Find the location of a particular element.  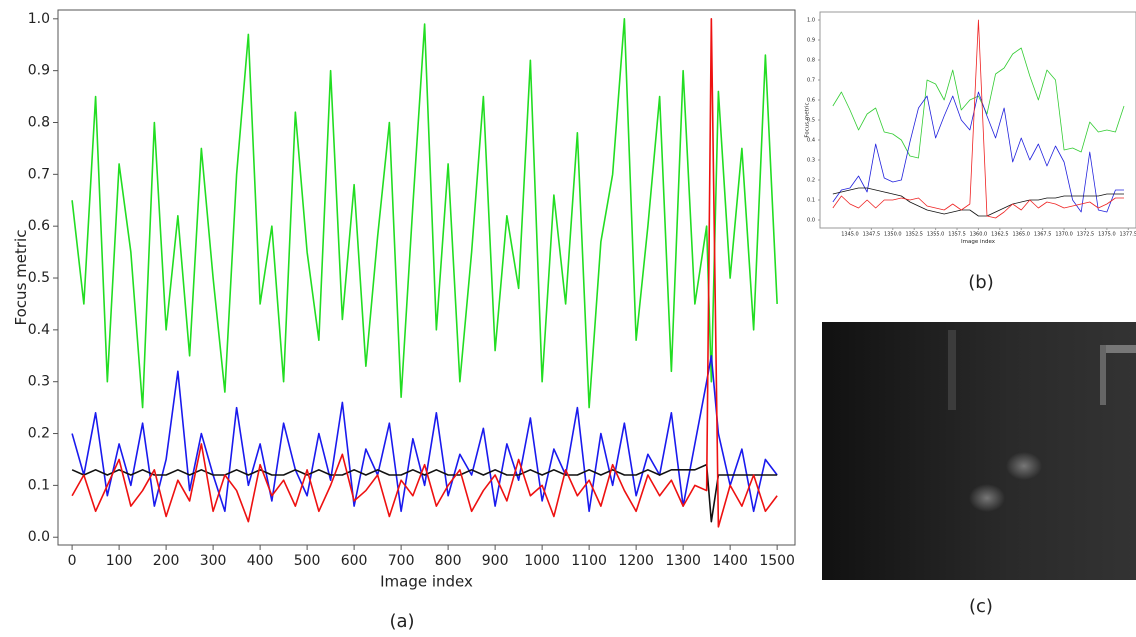

x-tick-label: 1300 is located at coordinates (683, 561).